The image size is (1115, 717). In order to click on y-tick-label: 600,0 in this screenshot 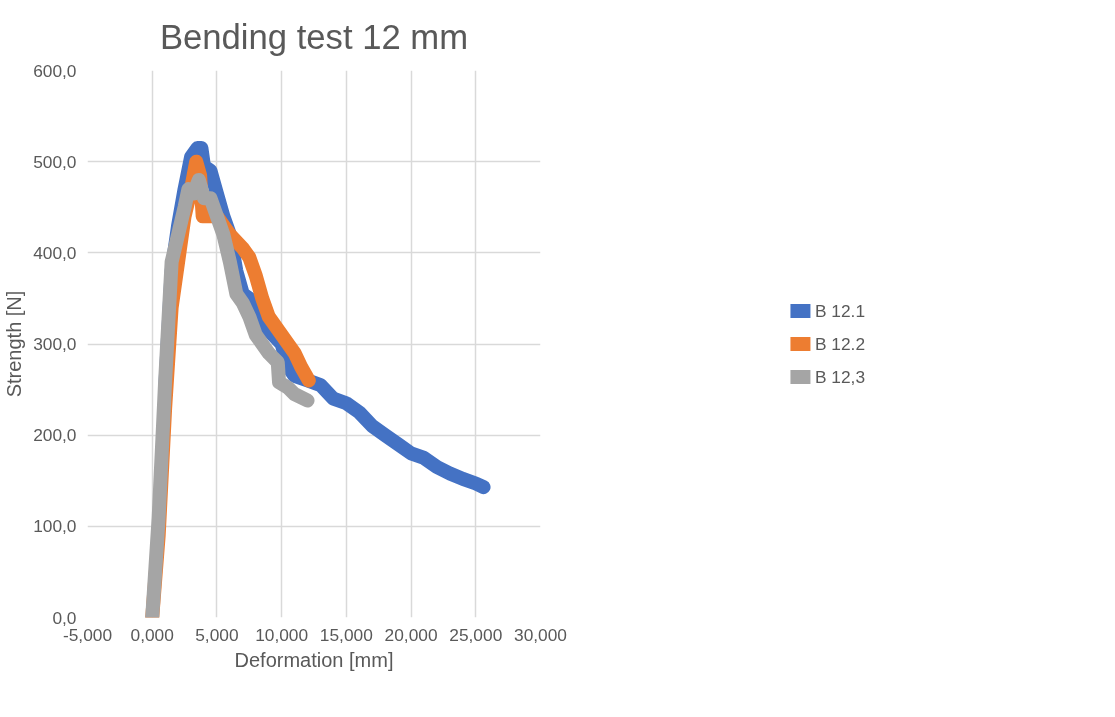, I will do `click(55, 70)`.